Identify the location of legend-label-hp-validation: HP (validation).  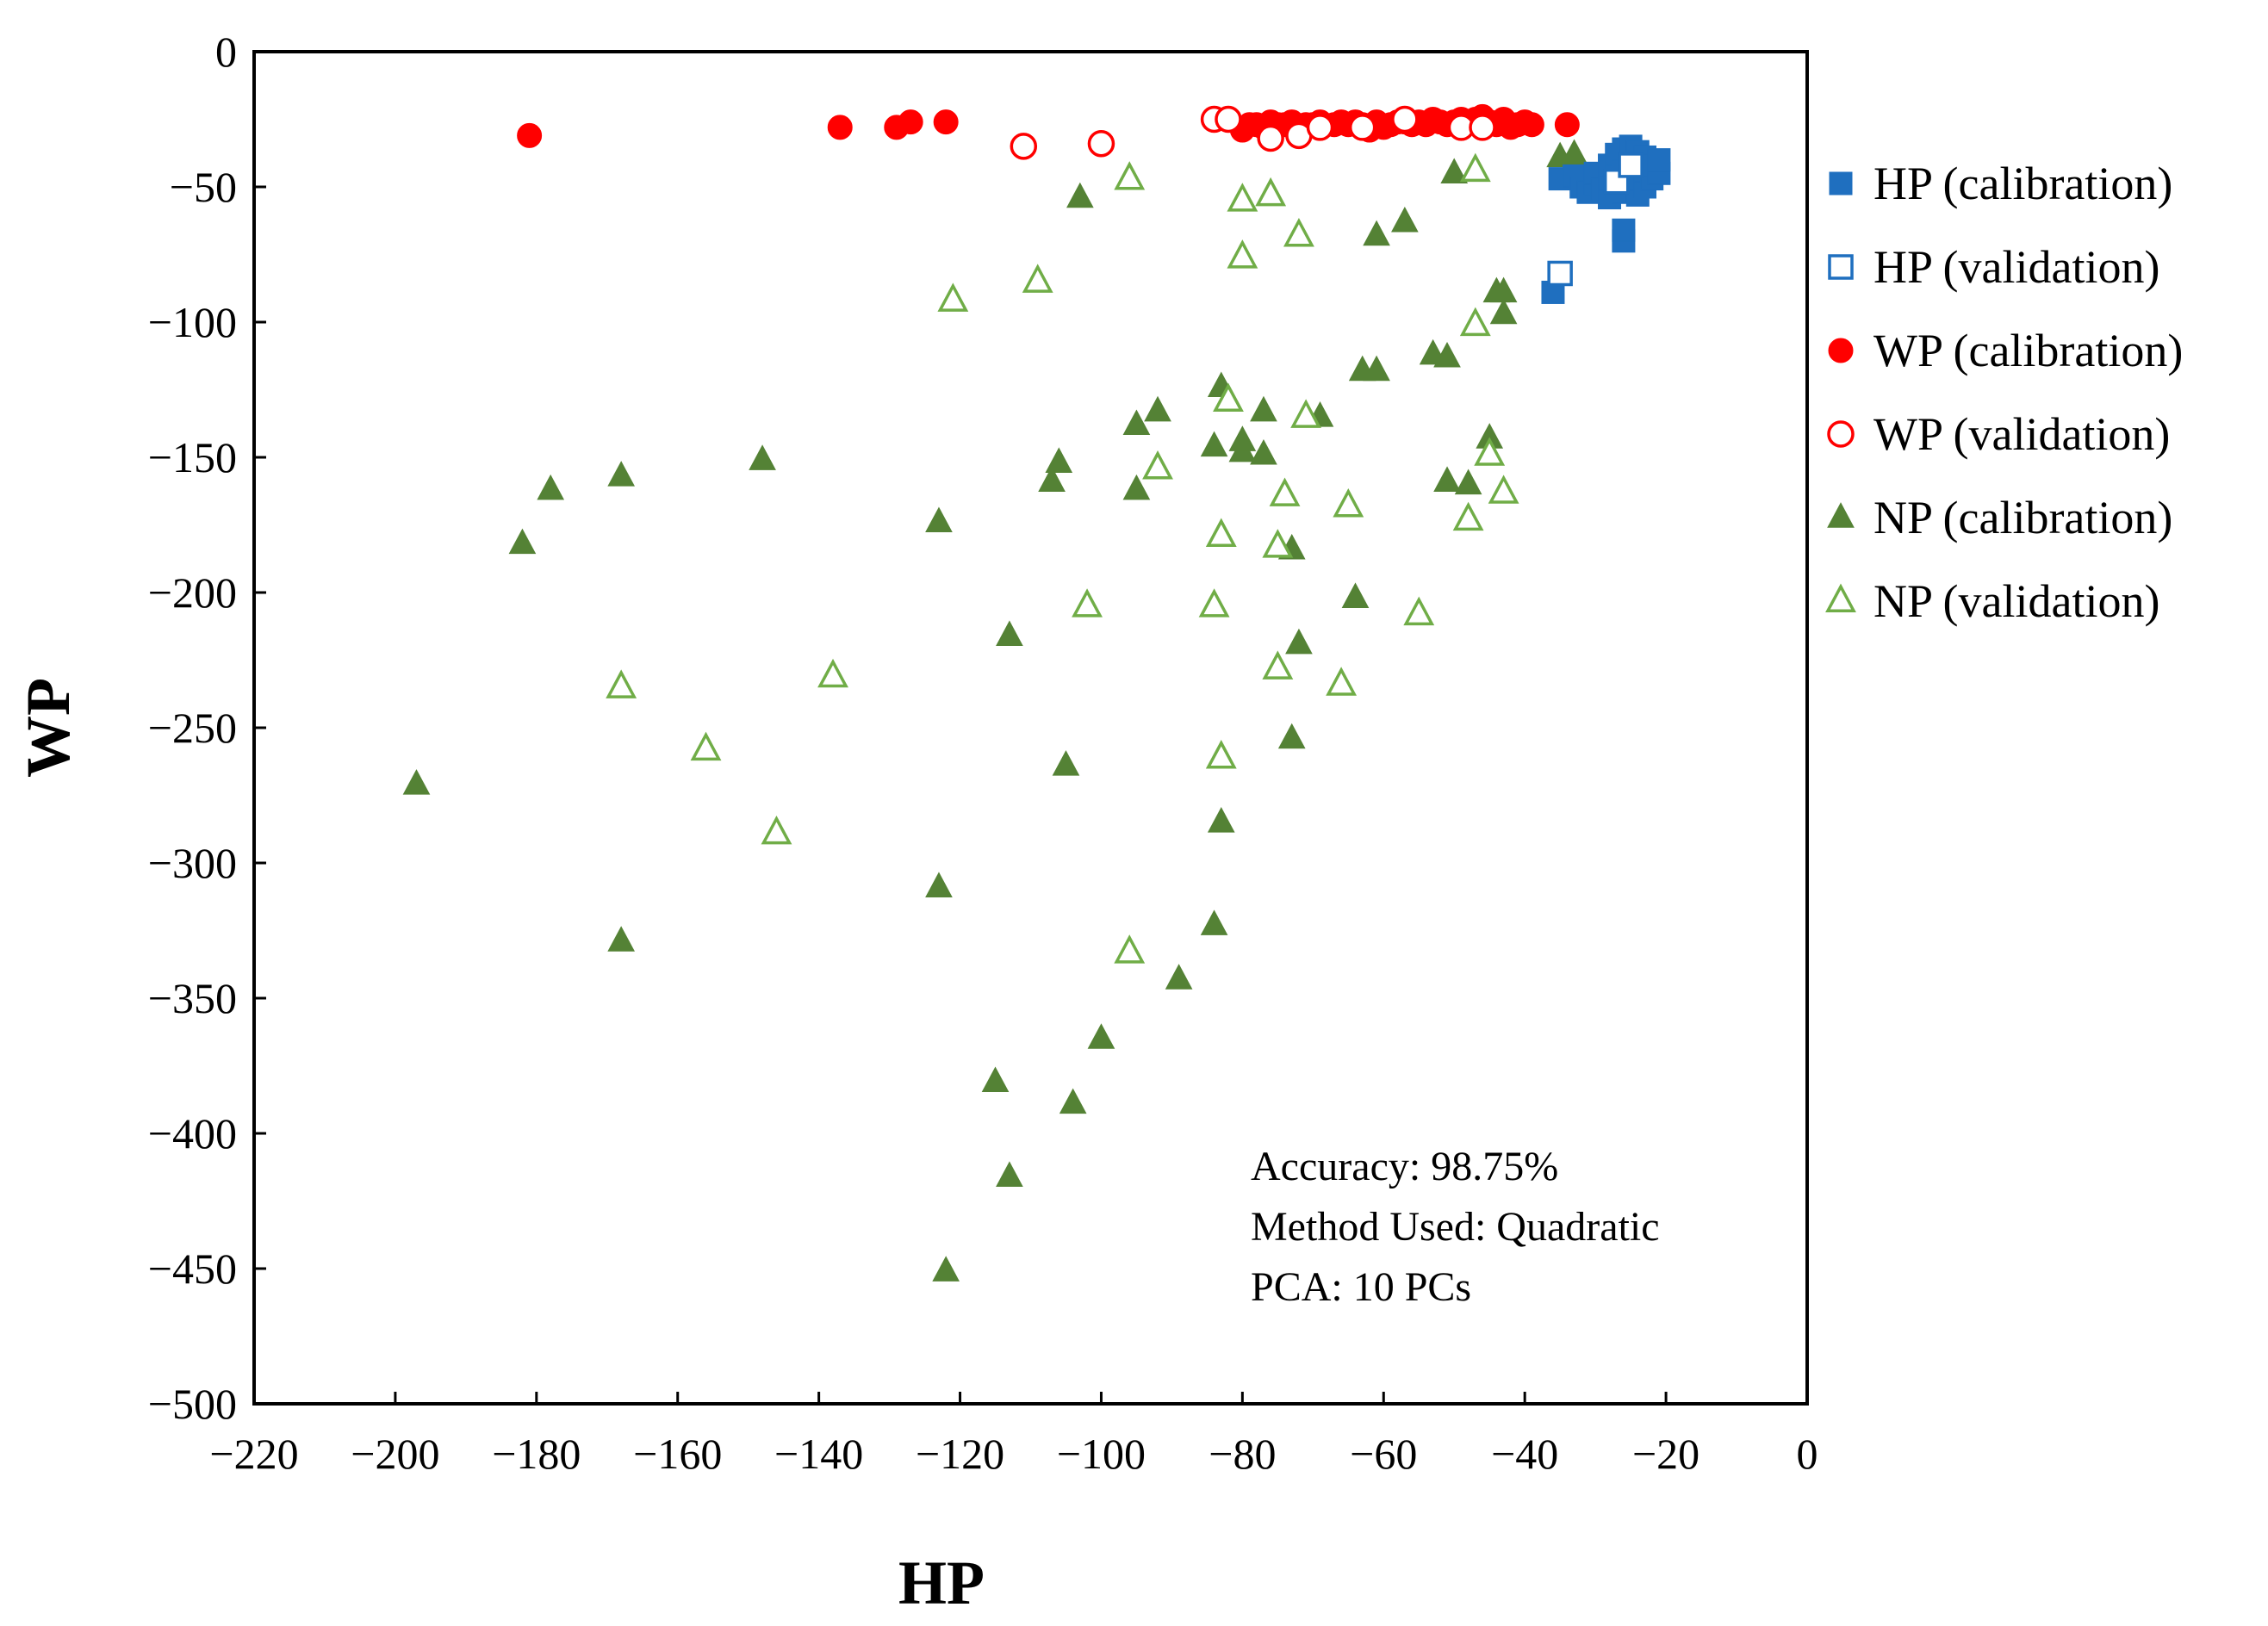
(2016, 267).